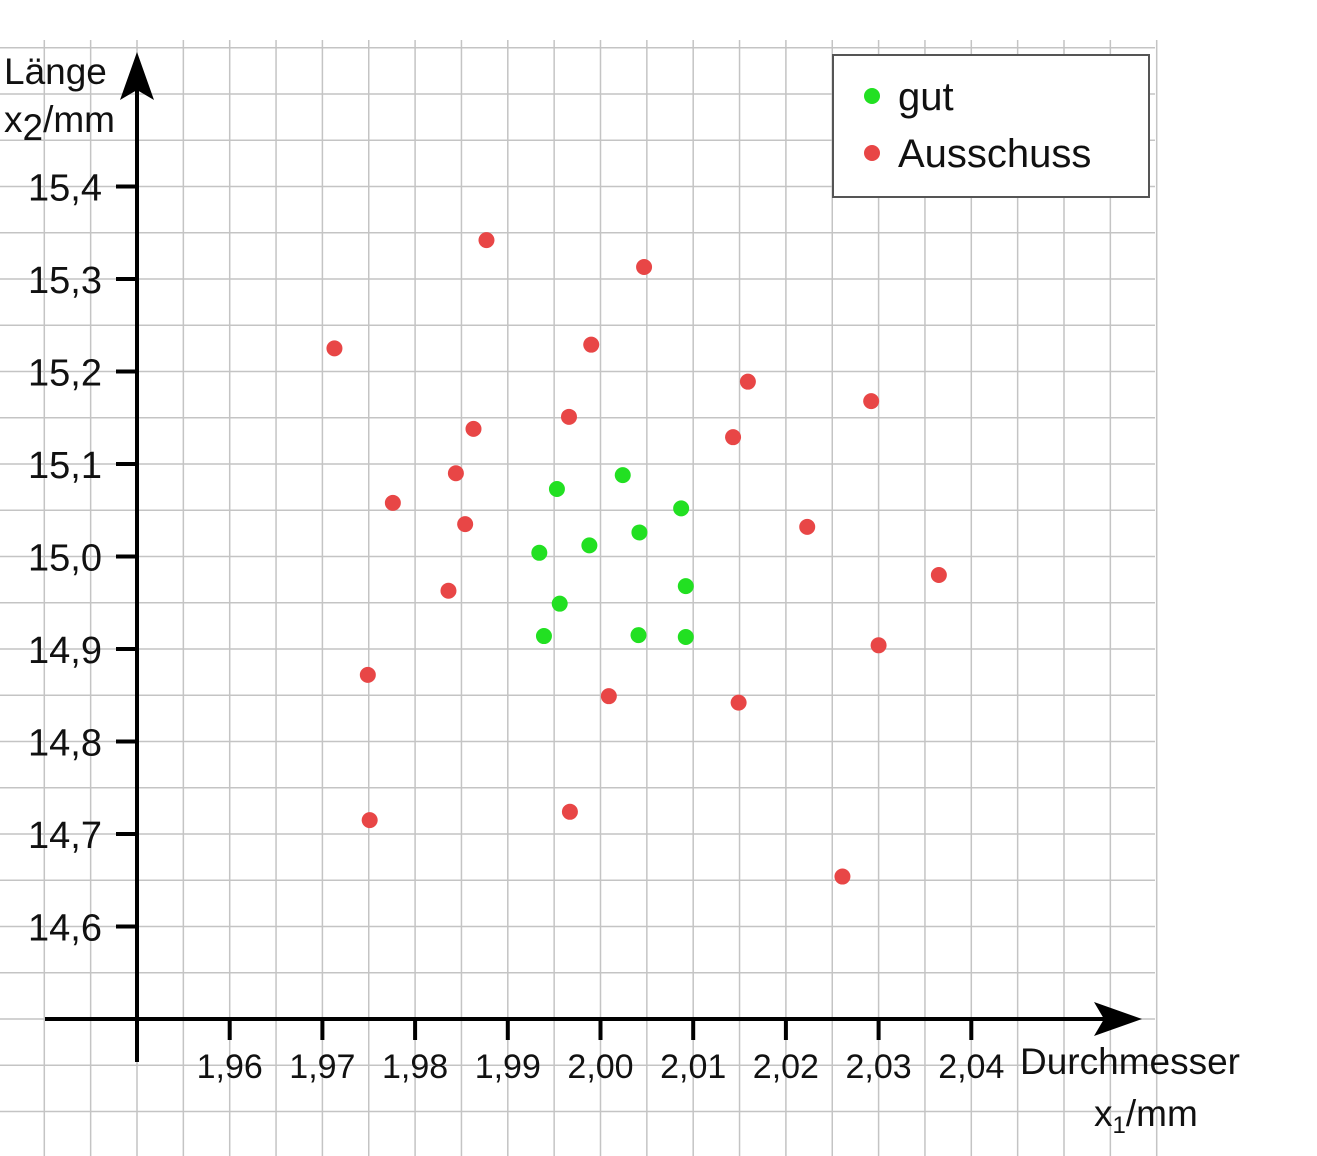 The width and height of the screenshot is (1317, 1156). I want to click on y-tick-label: 14,7, so click(65, 836).